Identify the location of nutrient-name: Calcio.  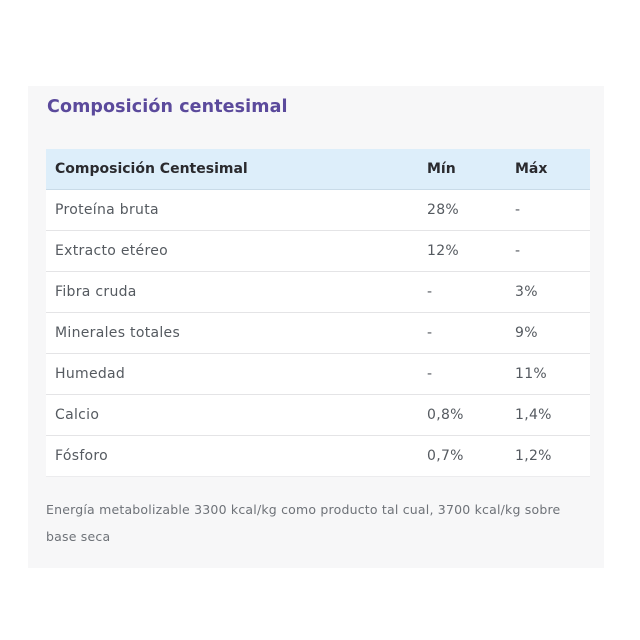
(232, 415).